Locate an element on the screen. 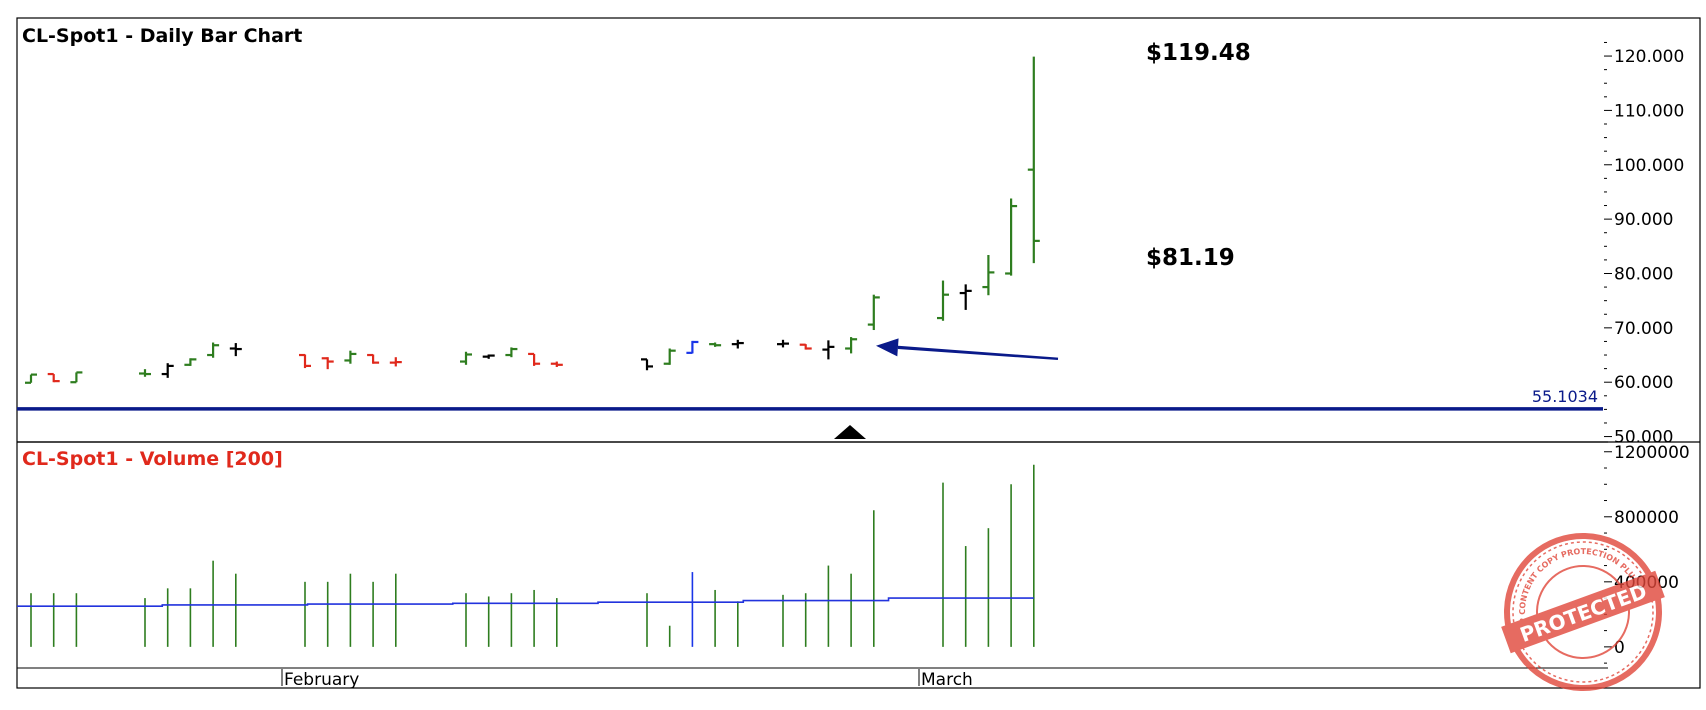  volume-tick-label: 1200000 is located at coordinates (1652, 453).